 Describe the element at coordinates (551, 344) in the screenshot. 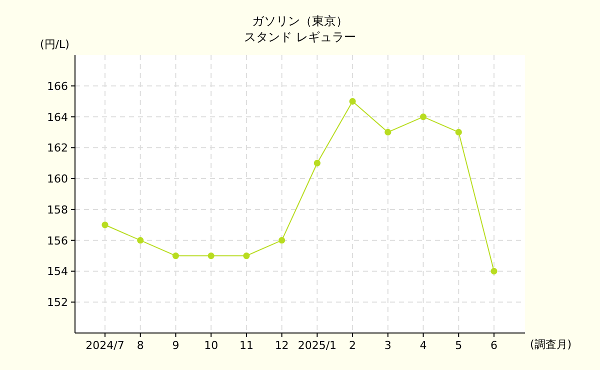

I see `x-axis-title: (調査月)` at that location.